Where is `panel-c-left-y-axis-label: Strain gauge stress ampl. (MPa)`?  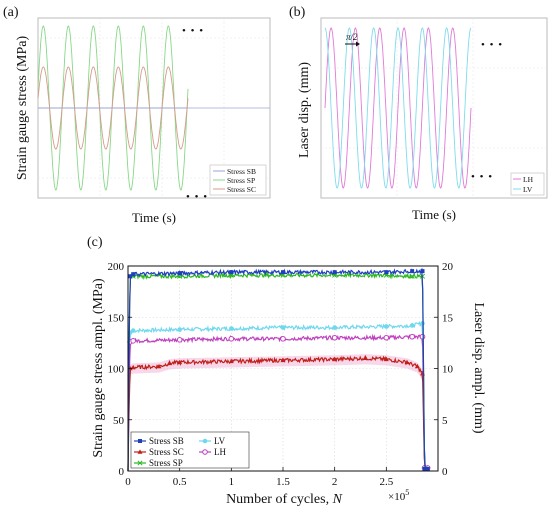
panel-c-left-y-axis-label: Strain gauge stress ampl. (MPa) is located at coordinates (98, 368).